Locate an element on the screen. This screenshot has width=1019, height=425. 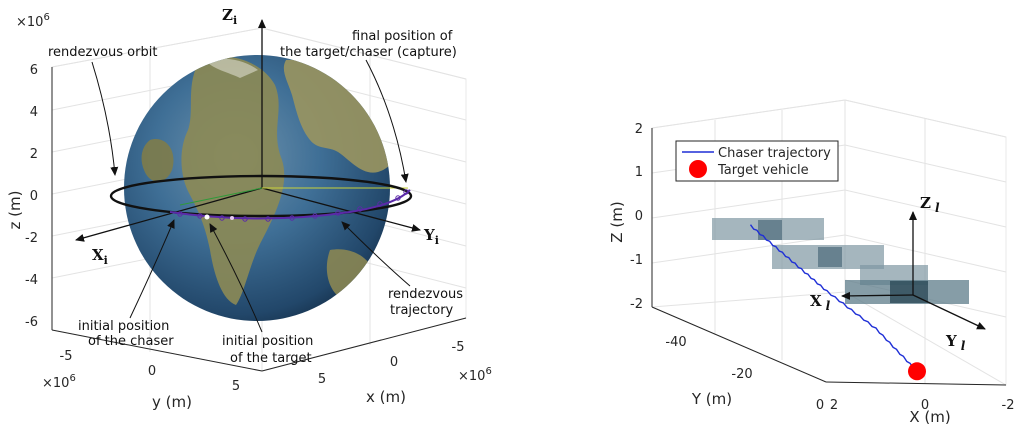
z-tick-label: 0 is located at coordinates (34, 196).